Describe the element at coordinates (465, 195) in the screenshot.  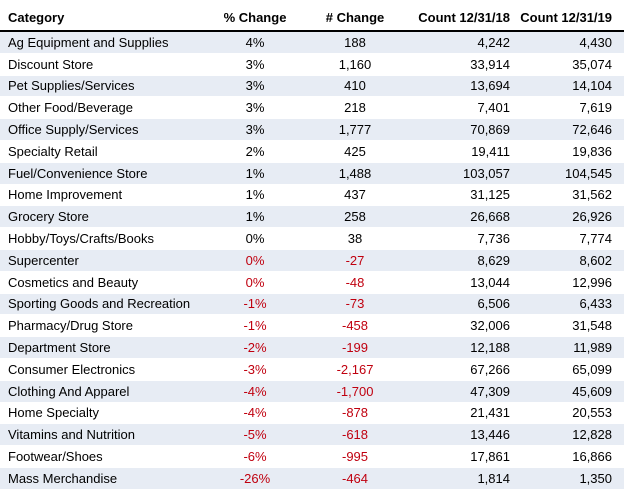
I see `cell-count-2018: 31,125` at that location.